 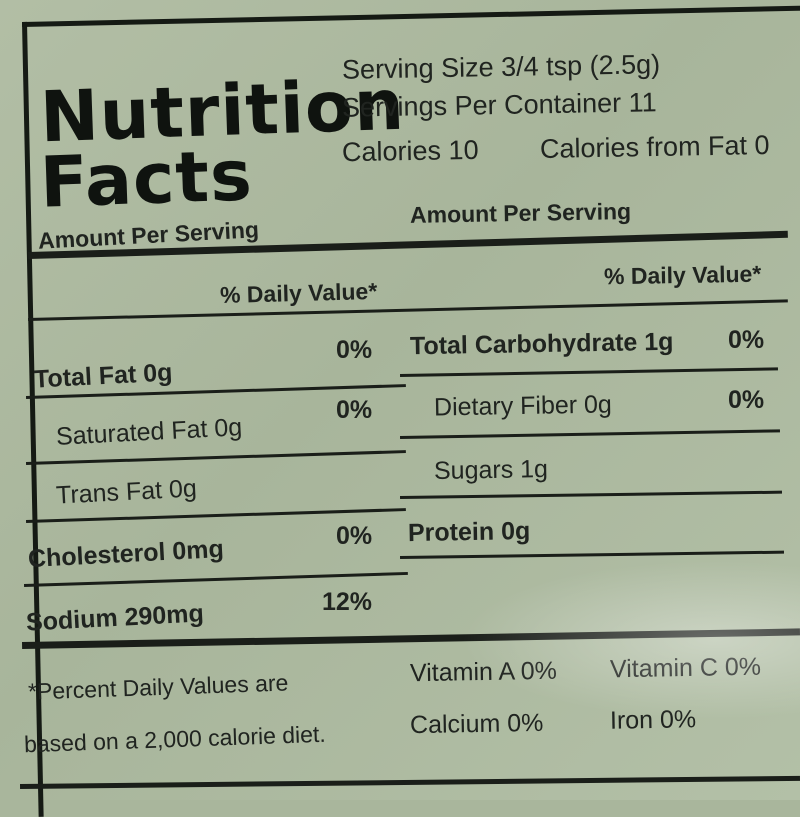 I want to click on title-facts: Facts, so click(x=146, y=179).